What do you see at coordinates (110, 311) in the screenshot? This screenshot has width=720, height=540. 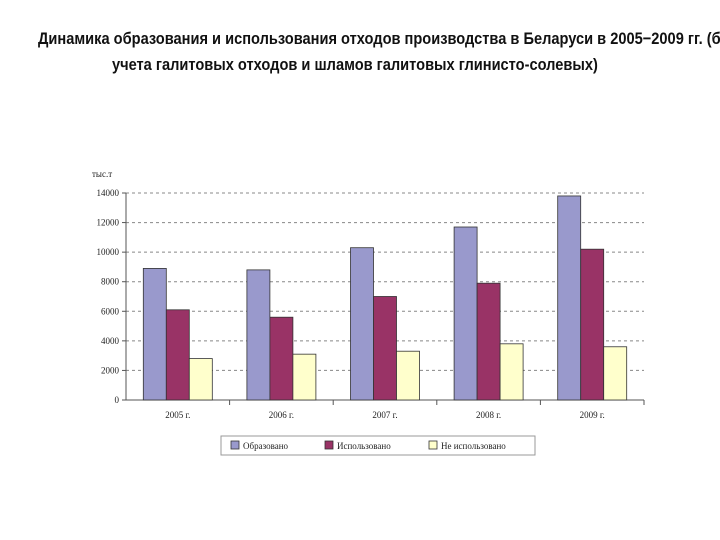 I see `y-tick-label: 6000` at bounding box center [110, 311].